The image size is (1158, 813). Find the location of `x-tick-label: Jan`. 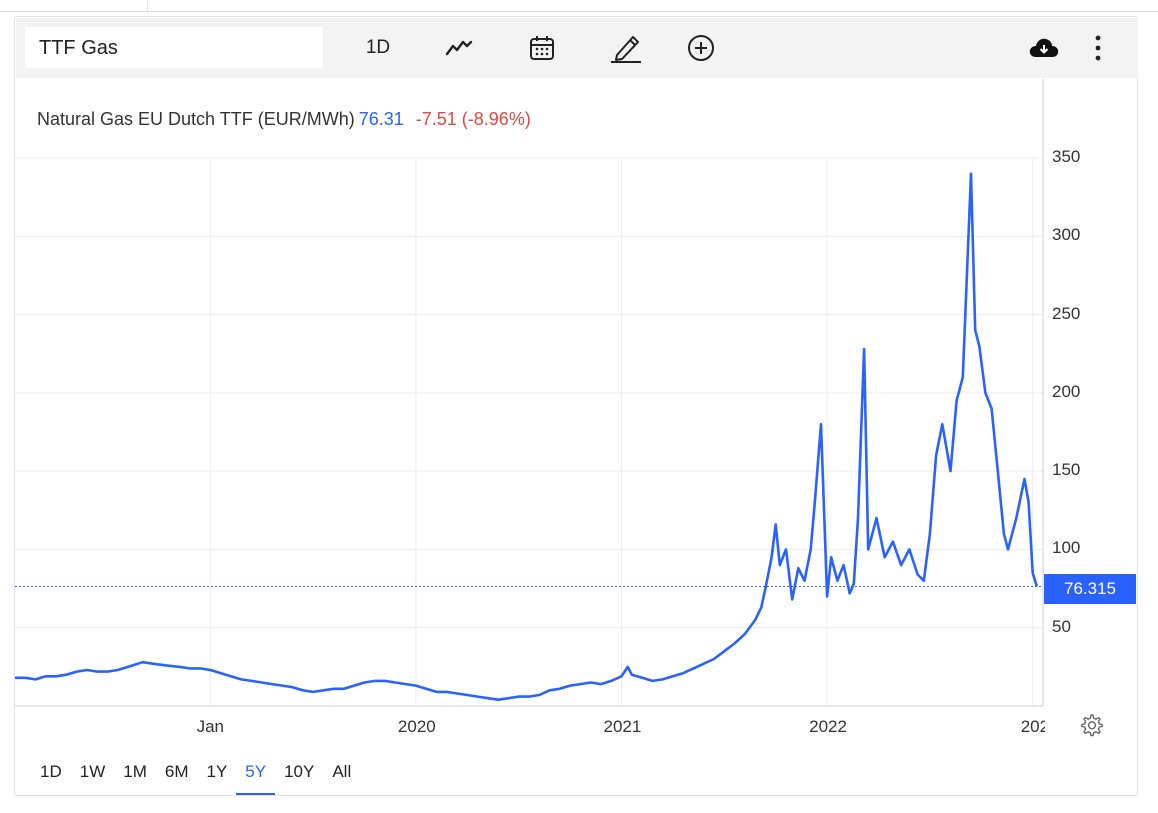

x-tick-label: Jan is located at coordinates (210, 726).